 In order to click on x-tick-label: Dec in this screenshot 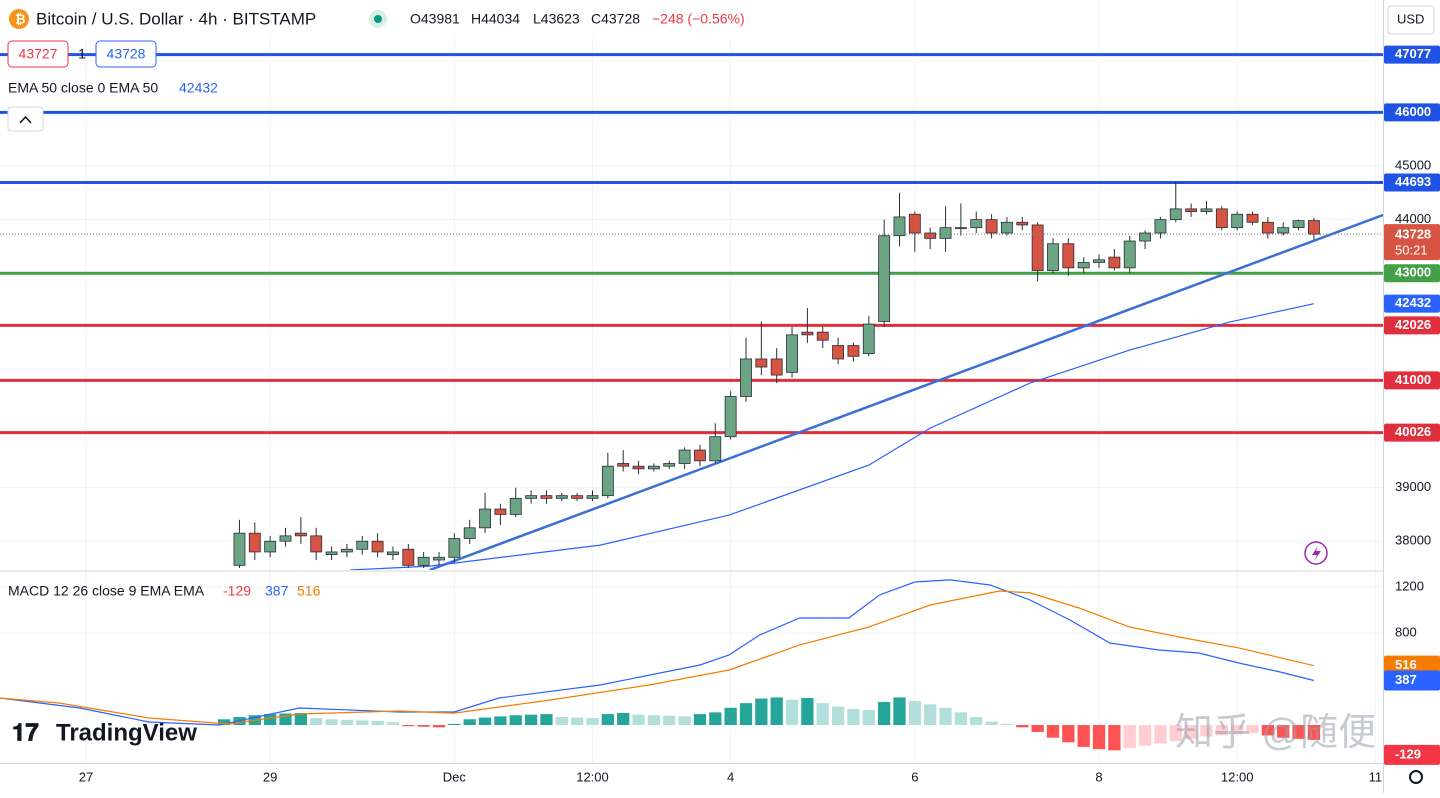, I will do `click(455, 776)`.